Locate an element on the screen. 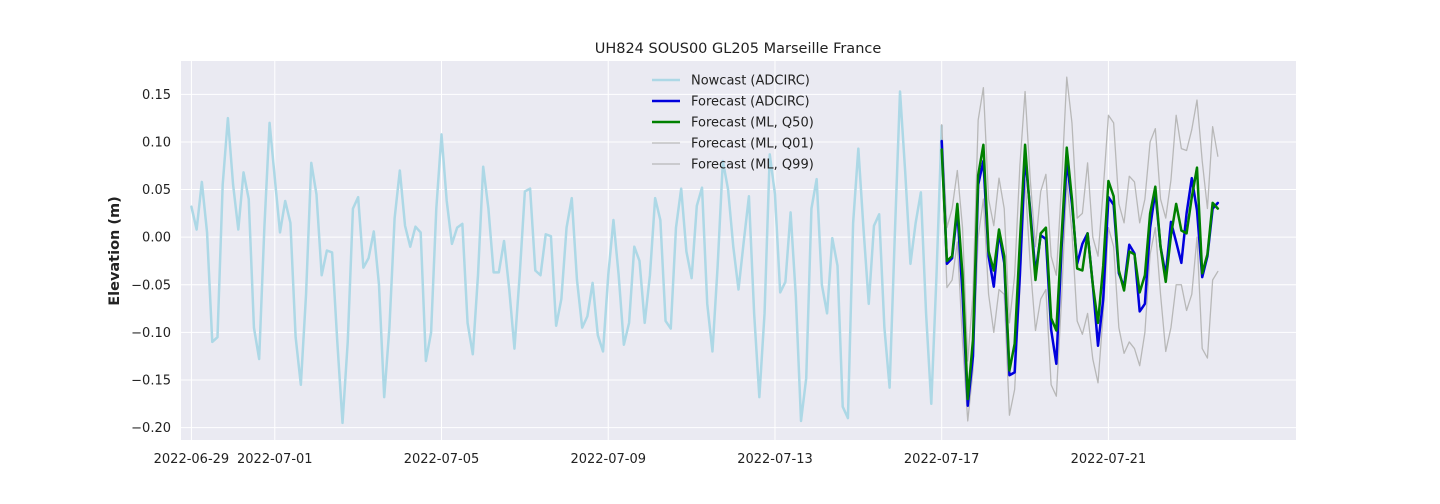 Image resolution: width=1440 pixels, height=504 pixels. x-tick-label: 2022-07-17 is located at coordinates (942, 459).